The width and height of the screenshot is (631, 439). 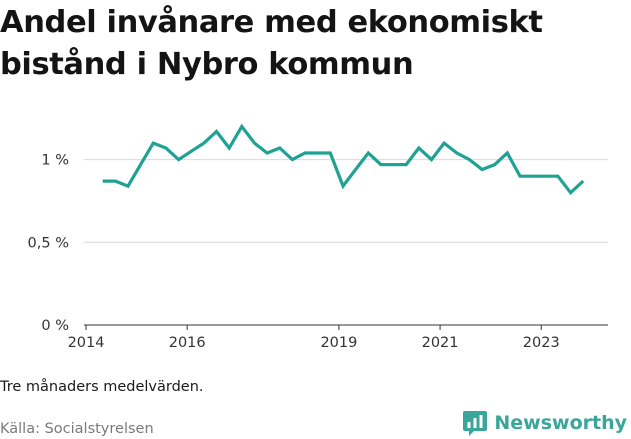 I want to click on brand-name: Newsworthy, so click(x=560, y=423).